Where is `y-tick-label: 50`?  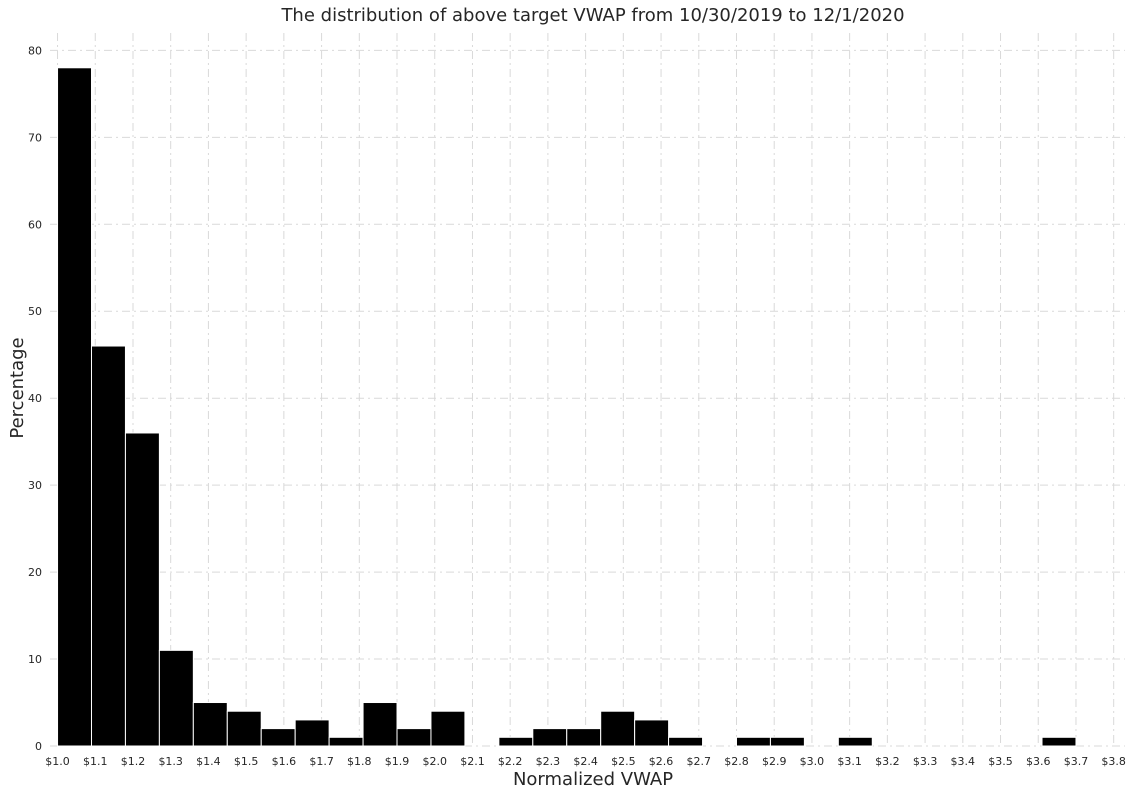
y-tick-label: 50 is located at coordinates (35, 311).